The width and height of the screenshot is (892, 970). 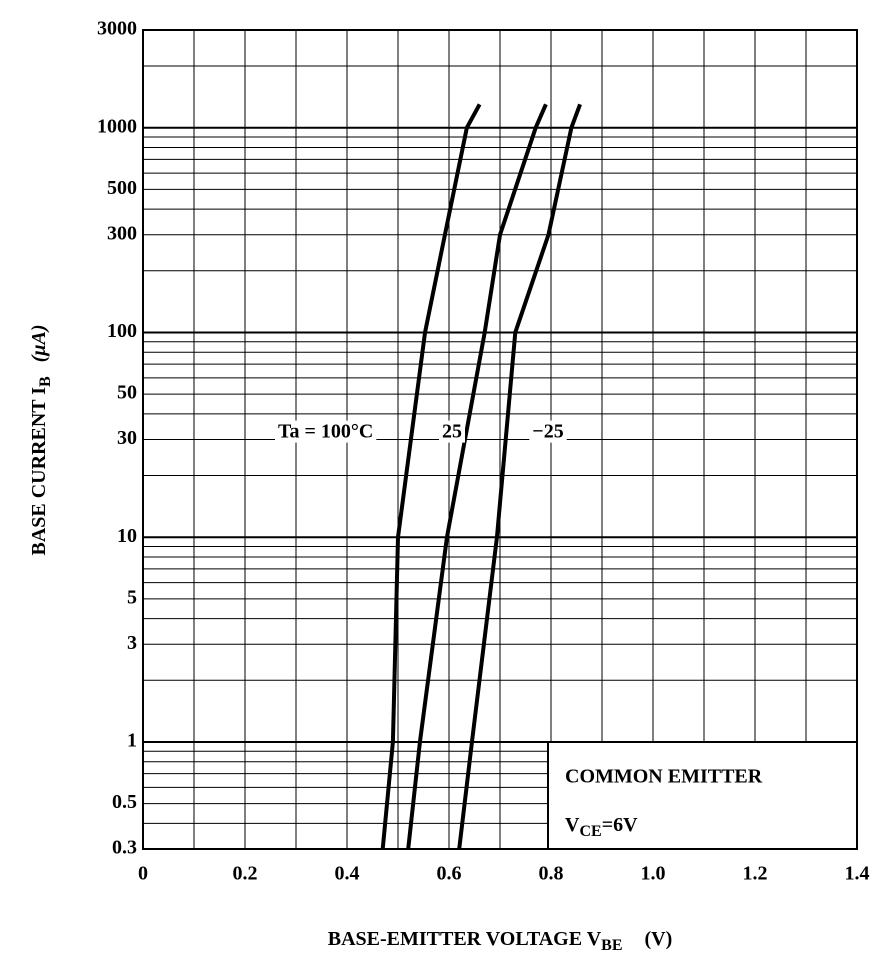 I want to click on x-tick-label: 0.2, so click(x=245, y=874).